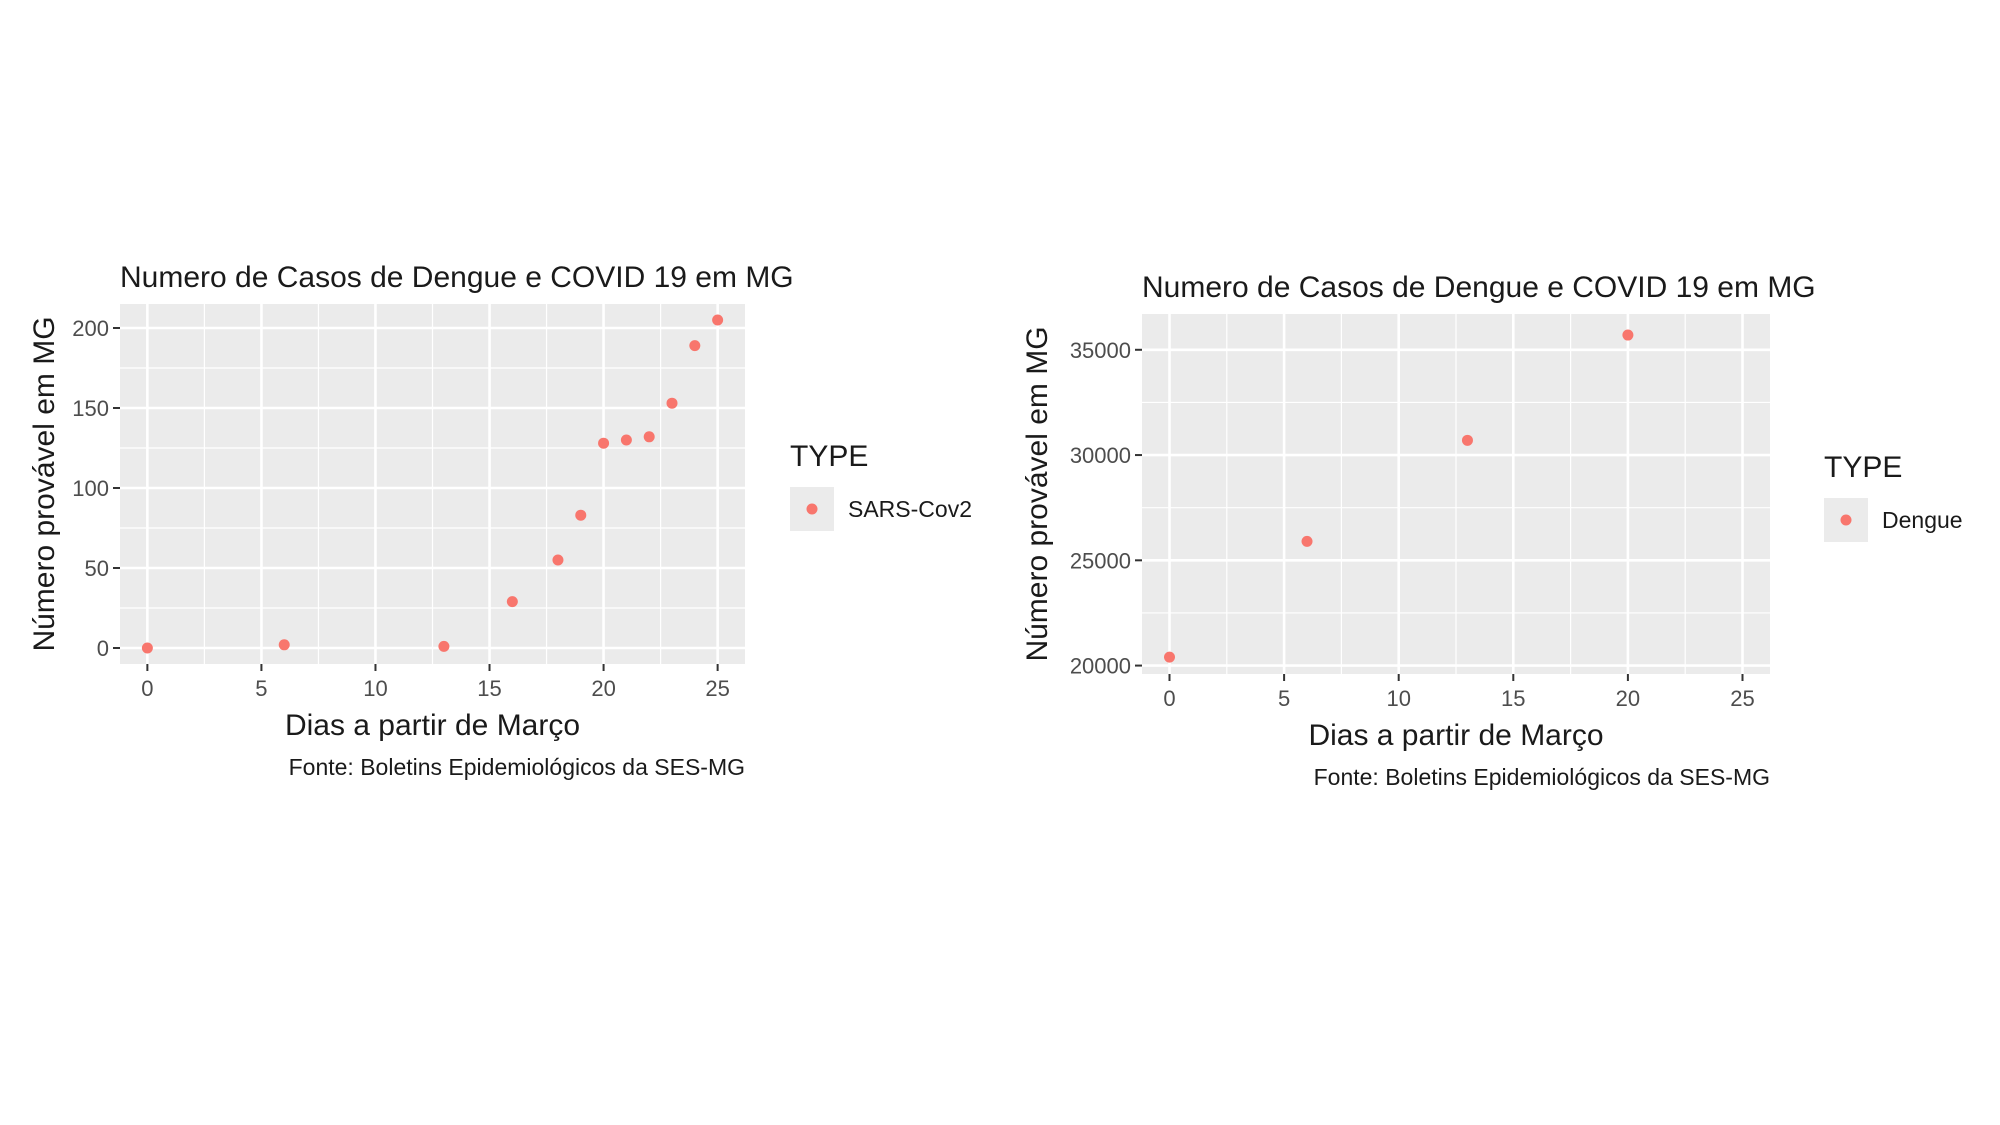 The height and width of the screenshot is (1125, 2000). I want to click on legend-entry-label: SARS-Cov2, so click(910, 509).